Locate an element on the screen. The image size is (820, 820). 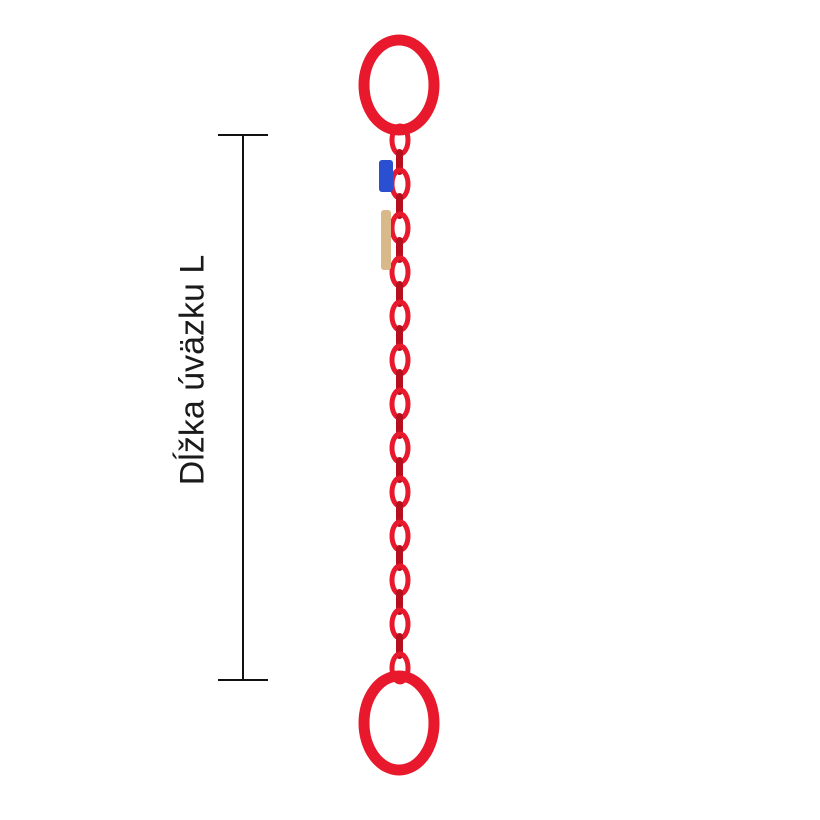
chain is located at coordinates (400, 404).